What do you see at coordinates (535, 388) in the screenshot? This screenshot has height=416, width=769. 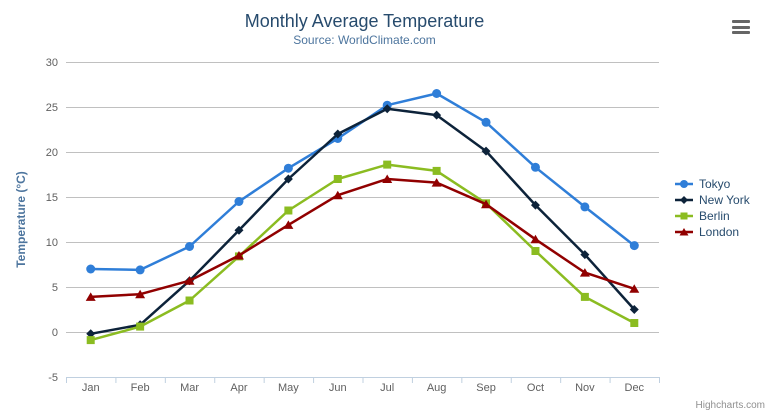 I see `x-axis-label: Oct` at bounding box center [535, 388].